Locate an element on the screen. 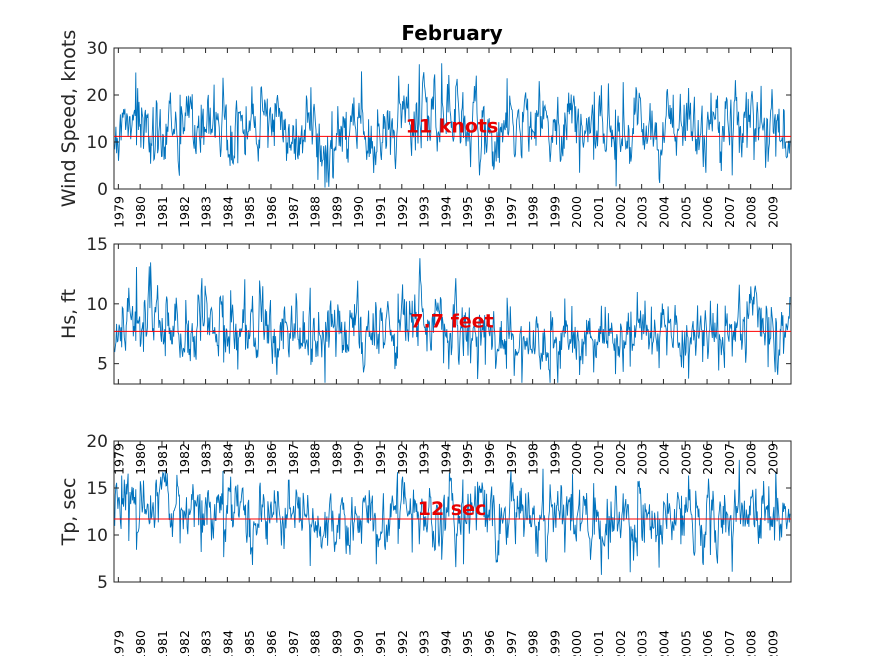  xtick-label: 1981 is located at coordinates (162, 643).